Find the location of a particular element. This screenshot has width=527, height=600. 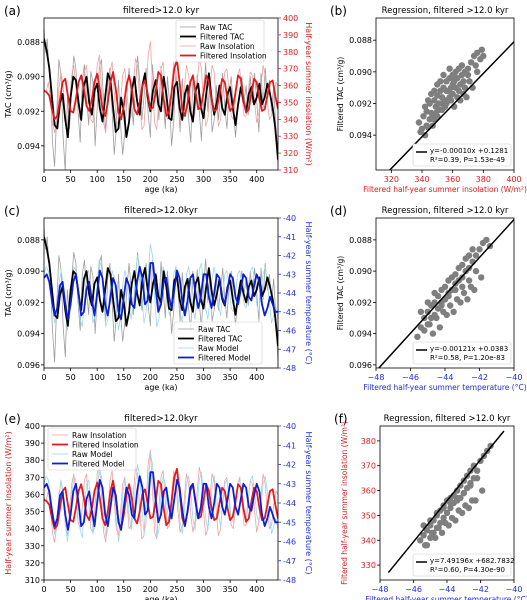

annotation-stats: R²=0.39, P=1.53e-49 is located at coordinates (467, 160).